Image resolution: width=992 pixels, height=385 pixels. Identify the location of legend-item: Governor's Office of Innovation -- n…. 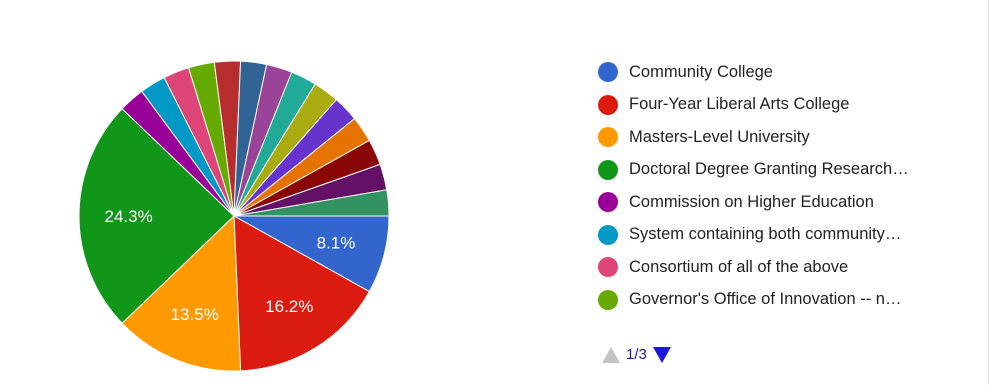
(793, 300).